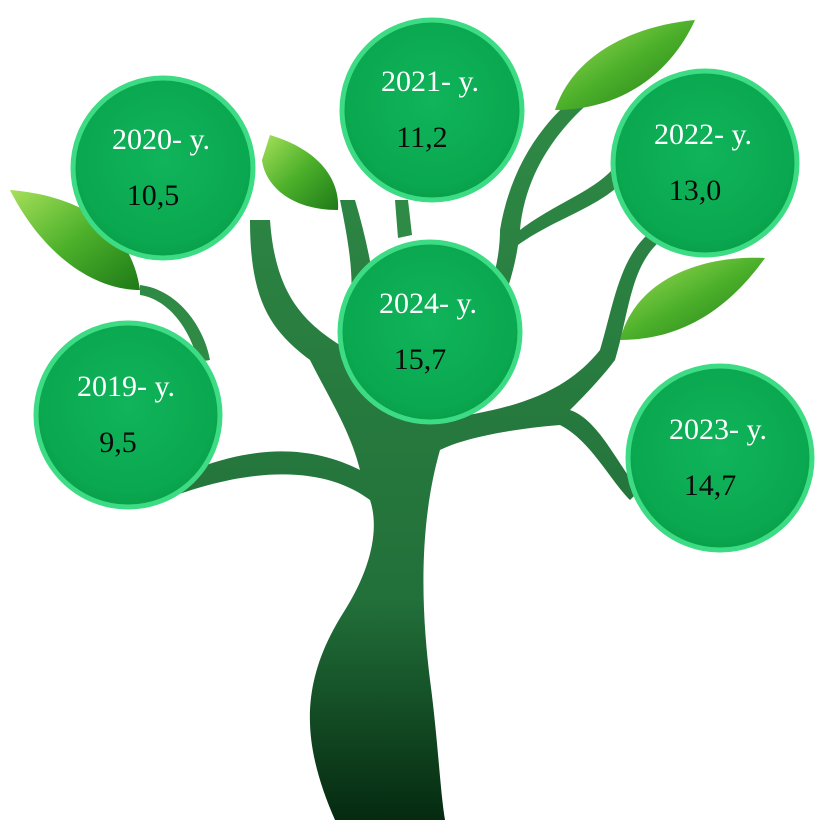 The image size is (822, 824). What do you see at coordinates (118, 442) in the screenshot?
I see `node-value: 9,5` at bounding box center [118, 442].